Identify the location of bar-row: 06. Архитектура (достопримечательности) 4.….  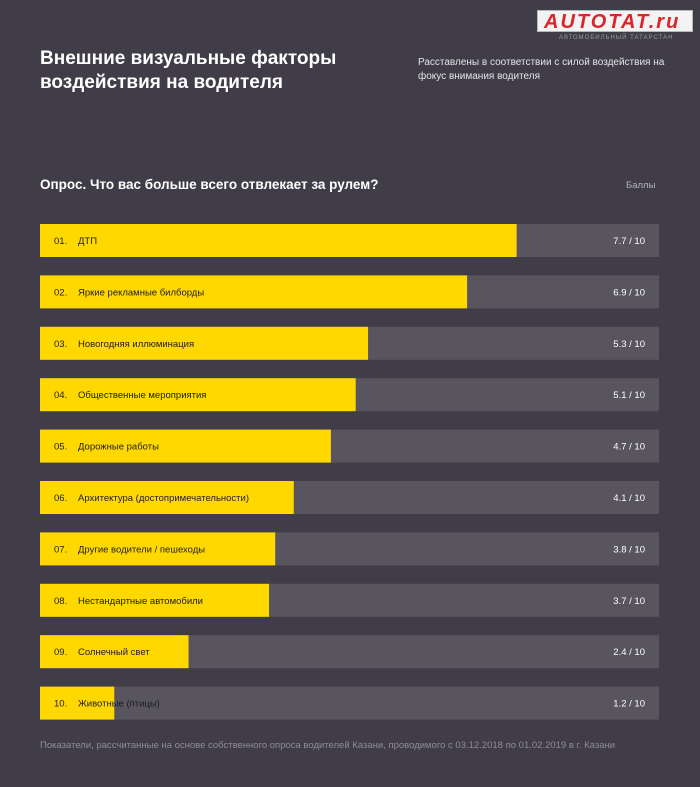
(349, 497).